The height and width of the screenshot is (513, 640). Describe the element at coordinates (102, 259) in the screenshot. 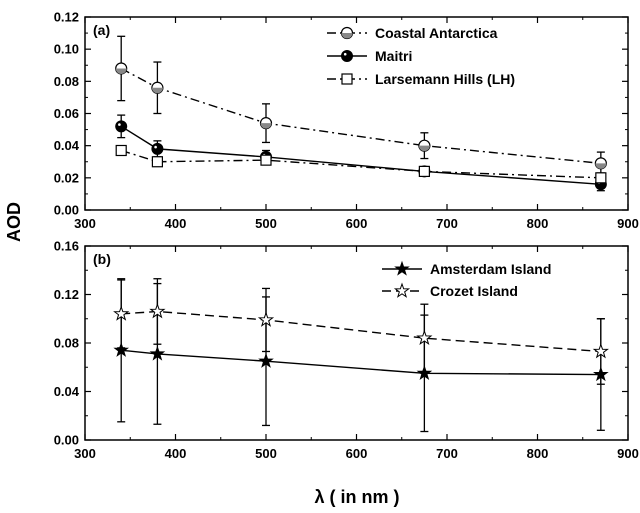

I see `panel-label: (b)` at that location.